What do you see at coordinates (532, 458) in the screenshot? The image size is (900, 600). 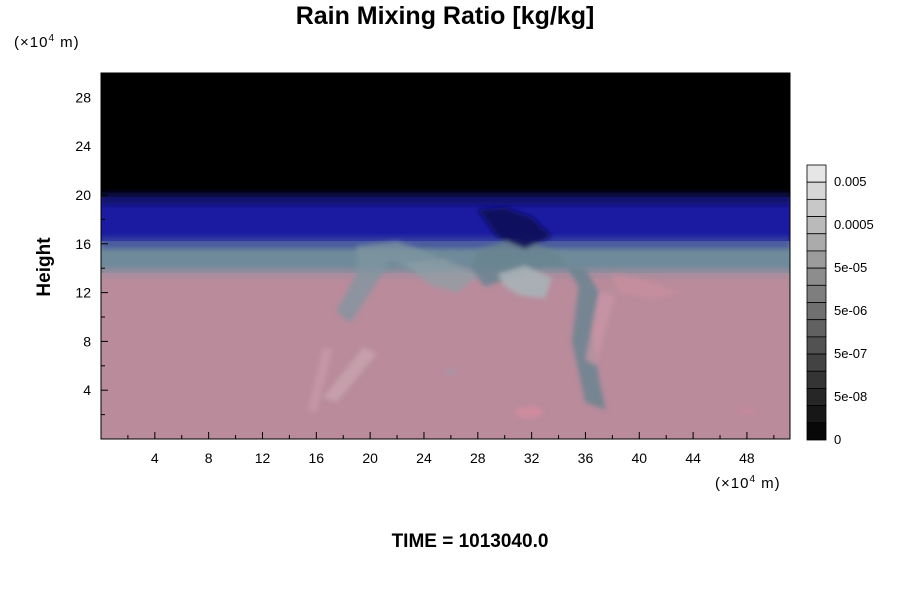 I see `x-tick-label: 32` at bounding box center [532, 458].